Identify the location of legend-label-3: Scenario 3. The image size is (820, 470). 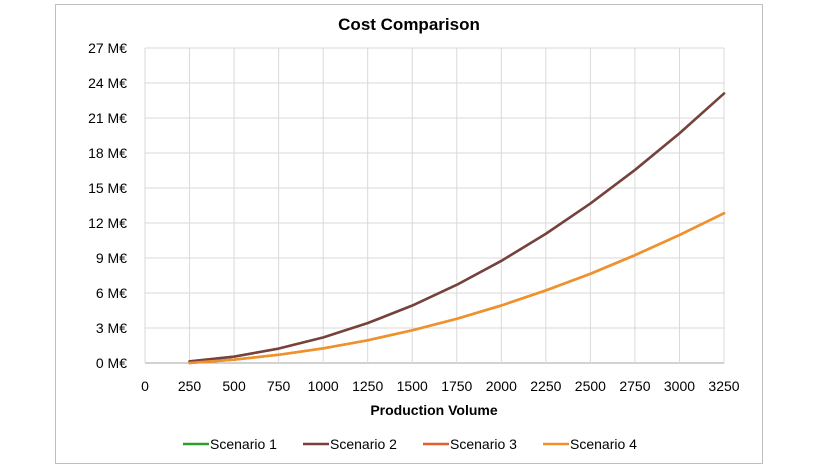
(483, 444).